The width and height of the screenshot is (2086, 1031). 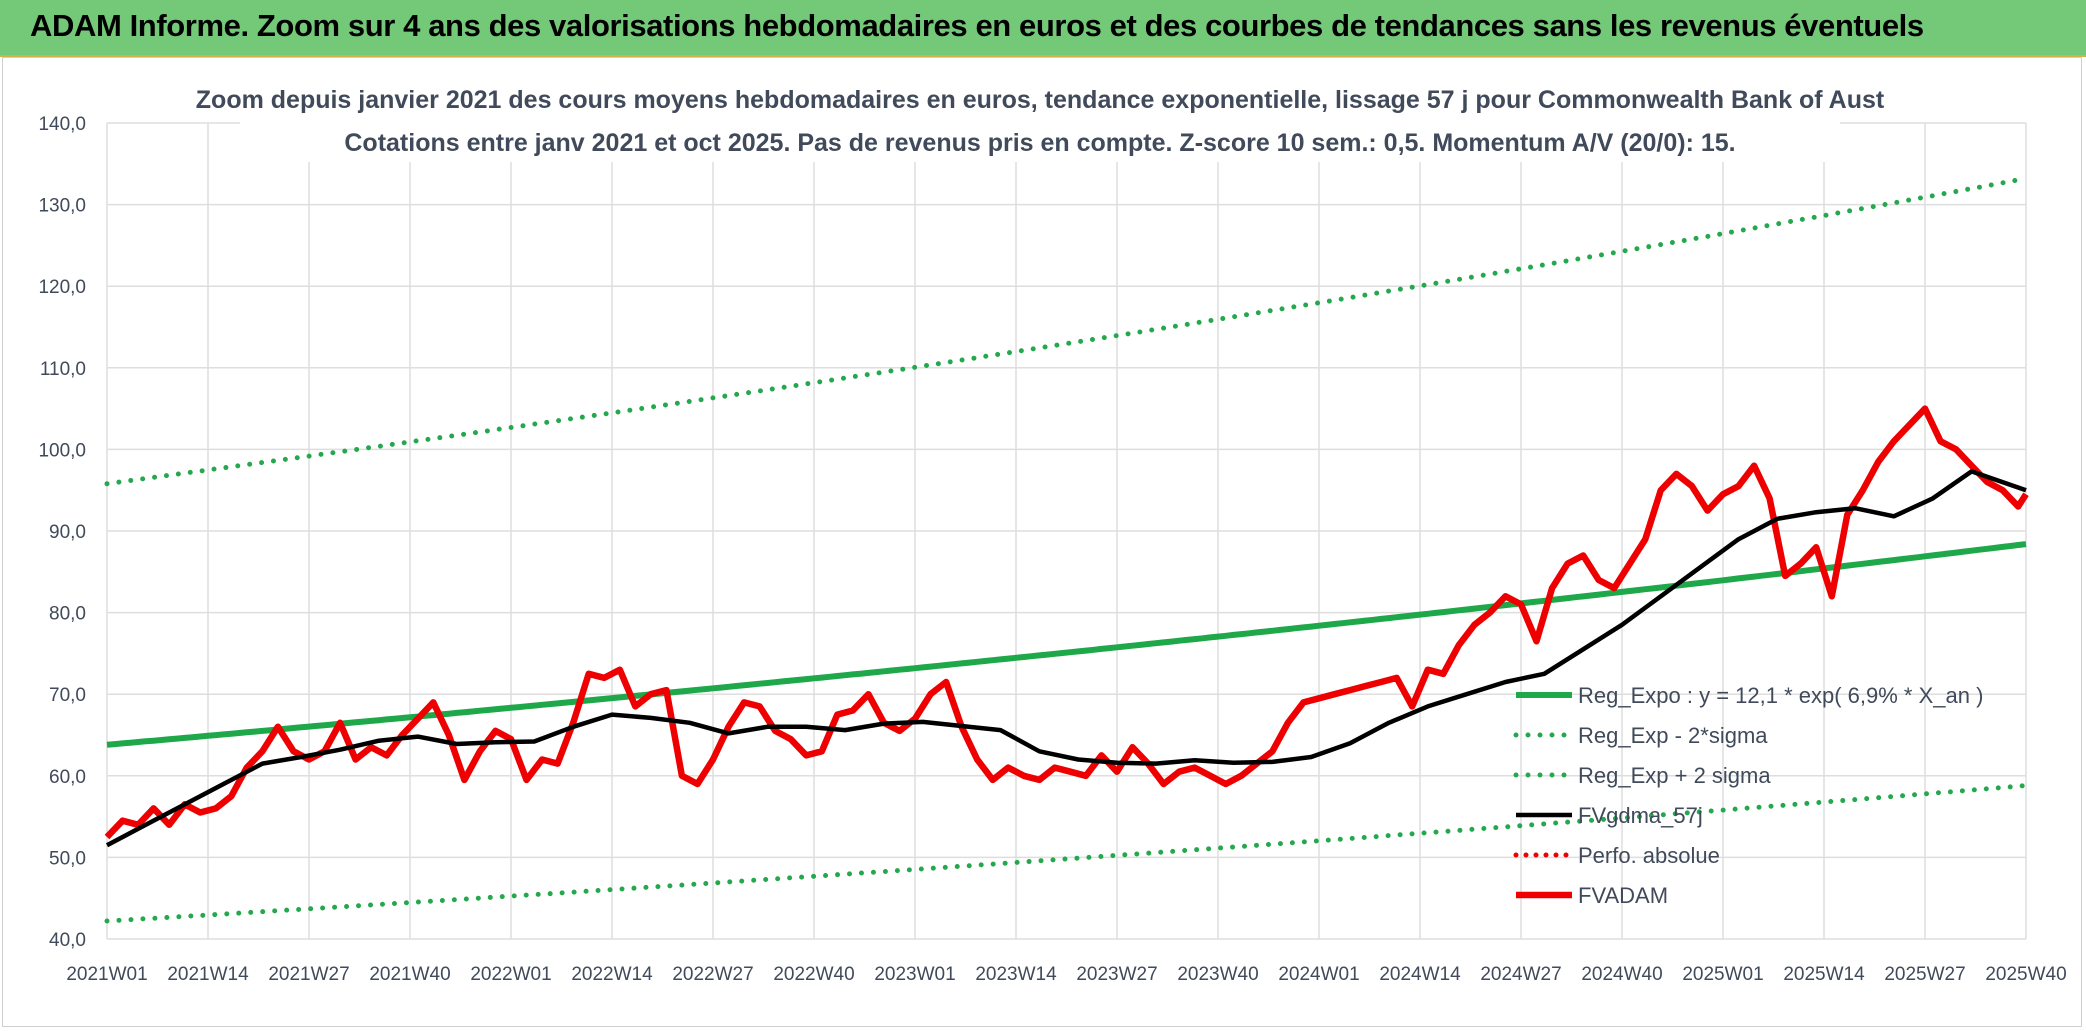 What do you see at coordinates (1824, 974) in the screenshot?
I see `x-tick-label: 2025W14` at bounding box center [1824, 974].